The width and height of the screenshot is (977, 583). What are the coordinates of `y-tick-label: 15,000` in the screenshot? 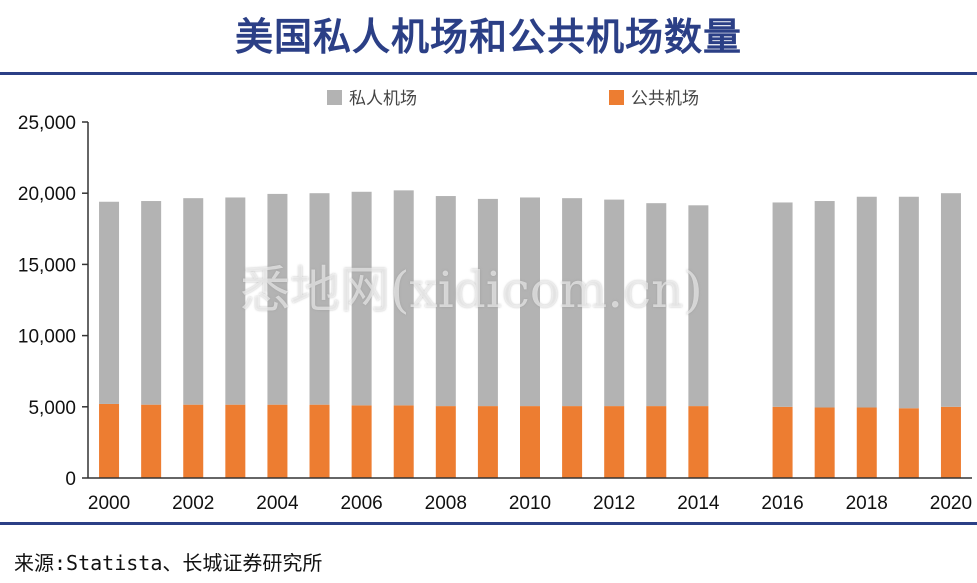 It's located at (47, 265).